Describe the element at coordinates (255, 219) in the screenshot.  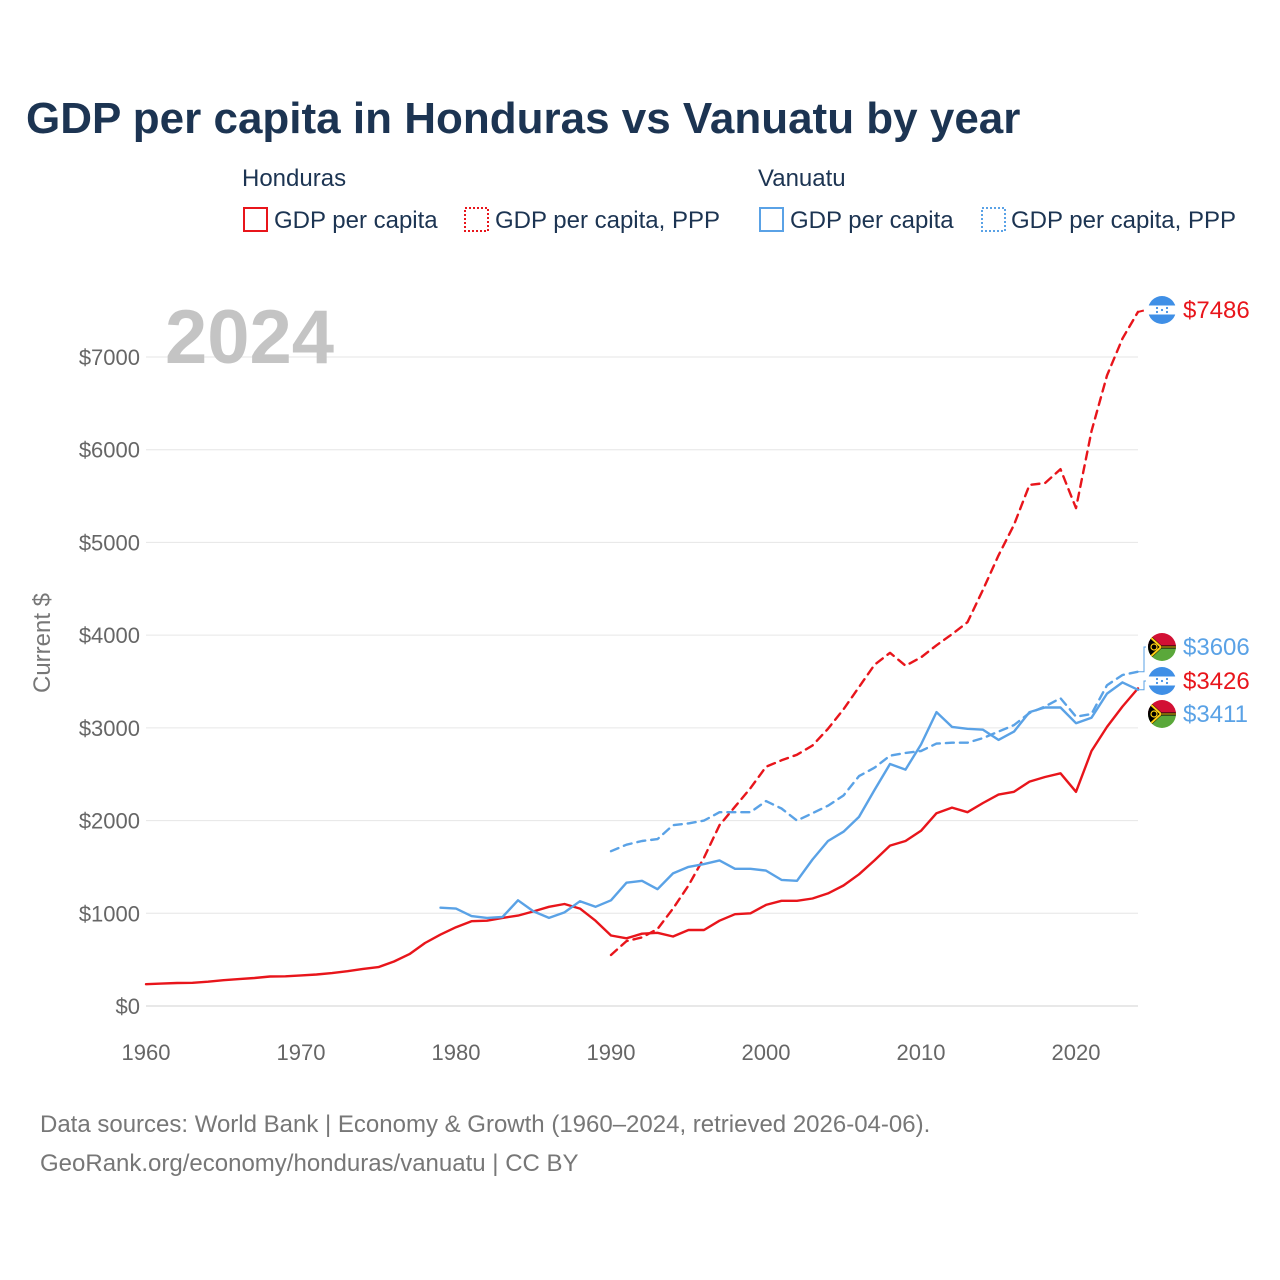
I see `legend-swatch-honduras-gdp` at that location.